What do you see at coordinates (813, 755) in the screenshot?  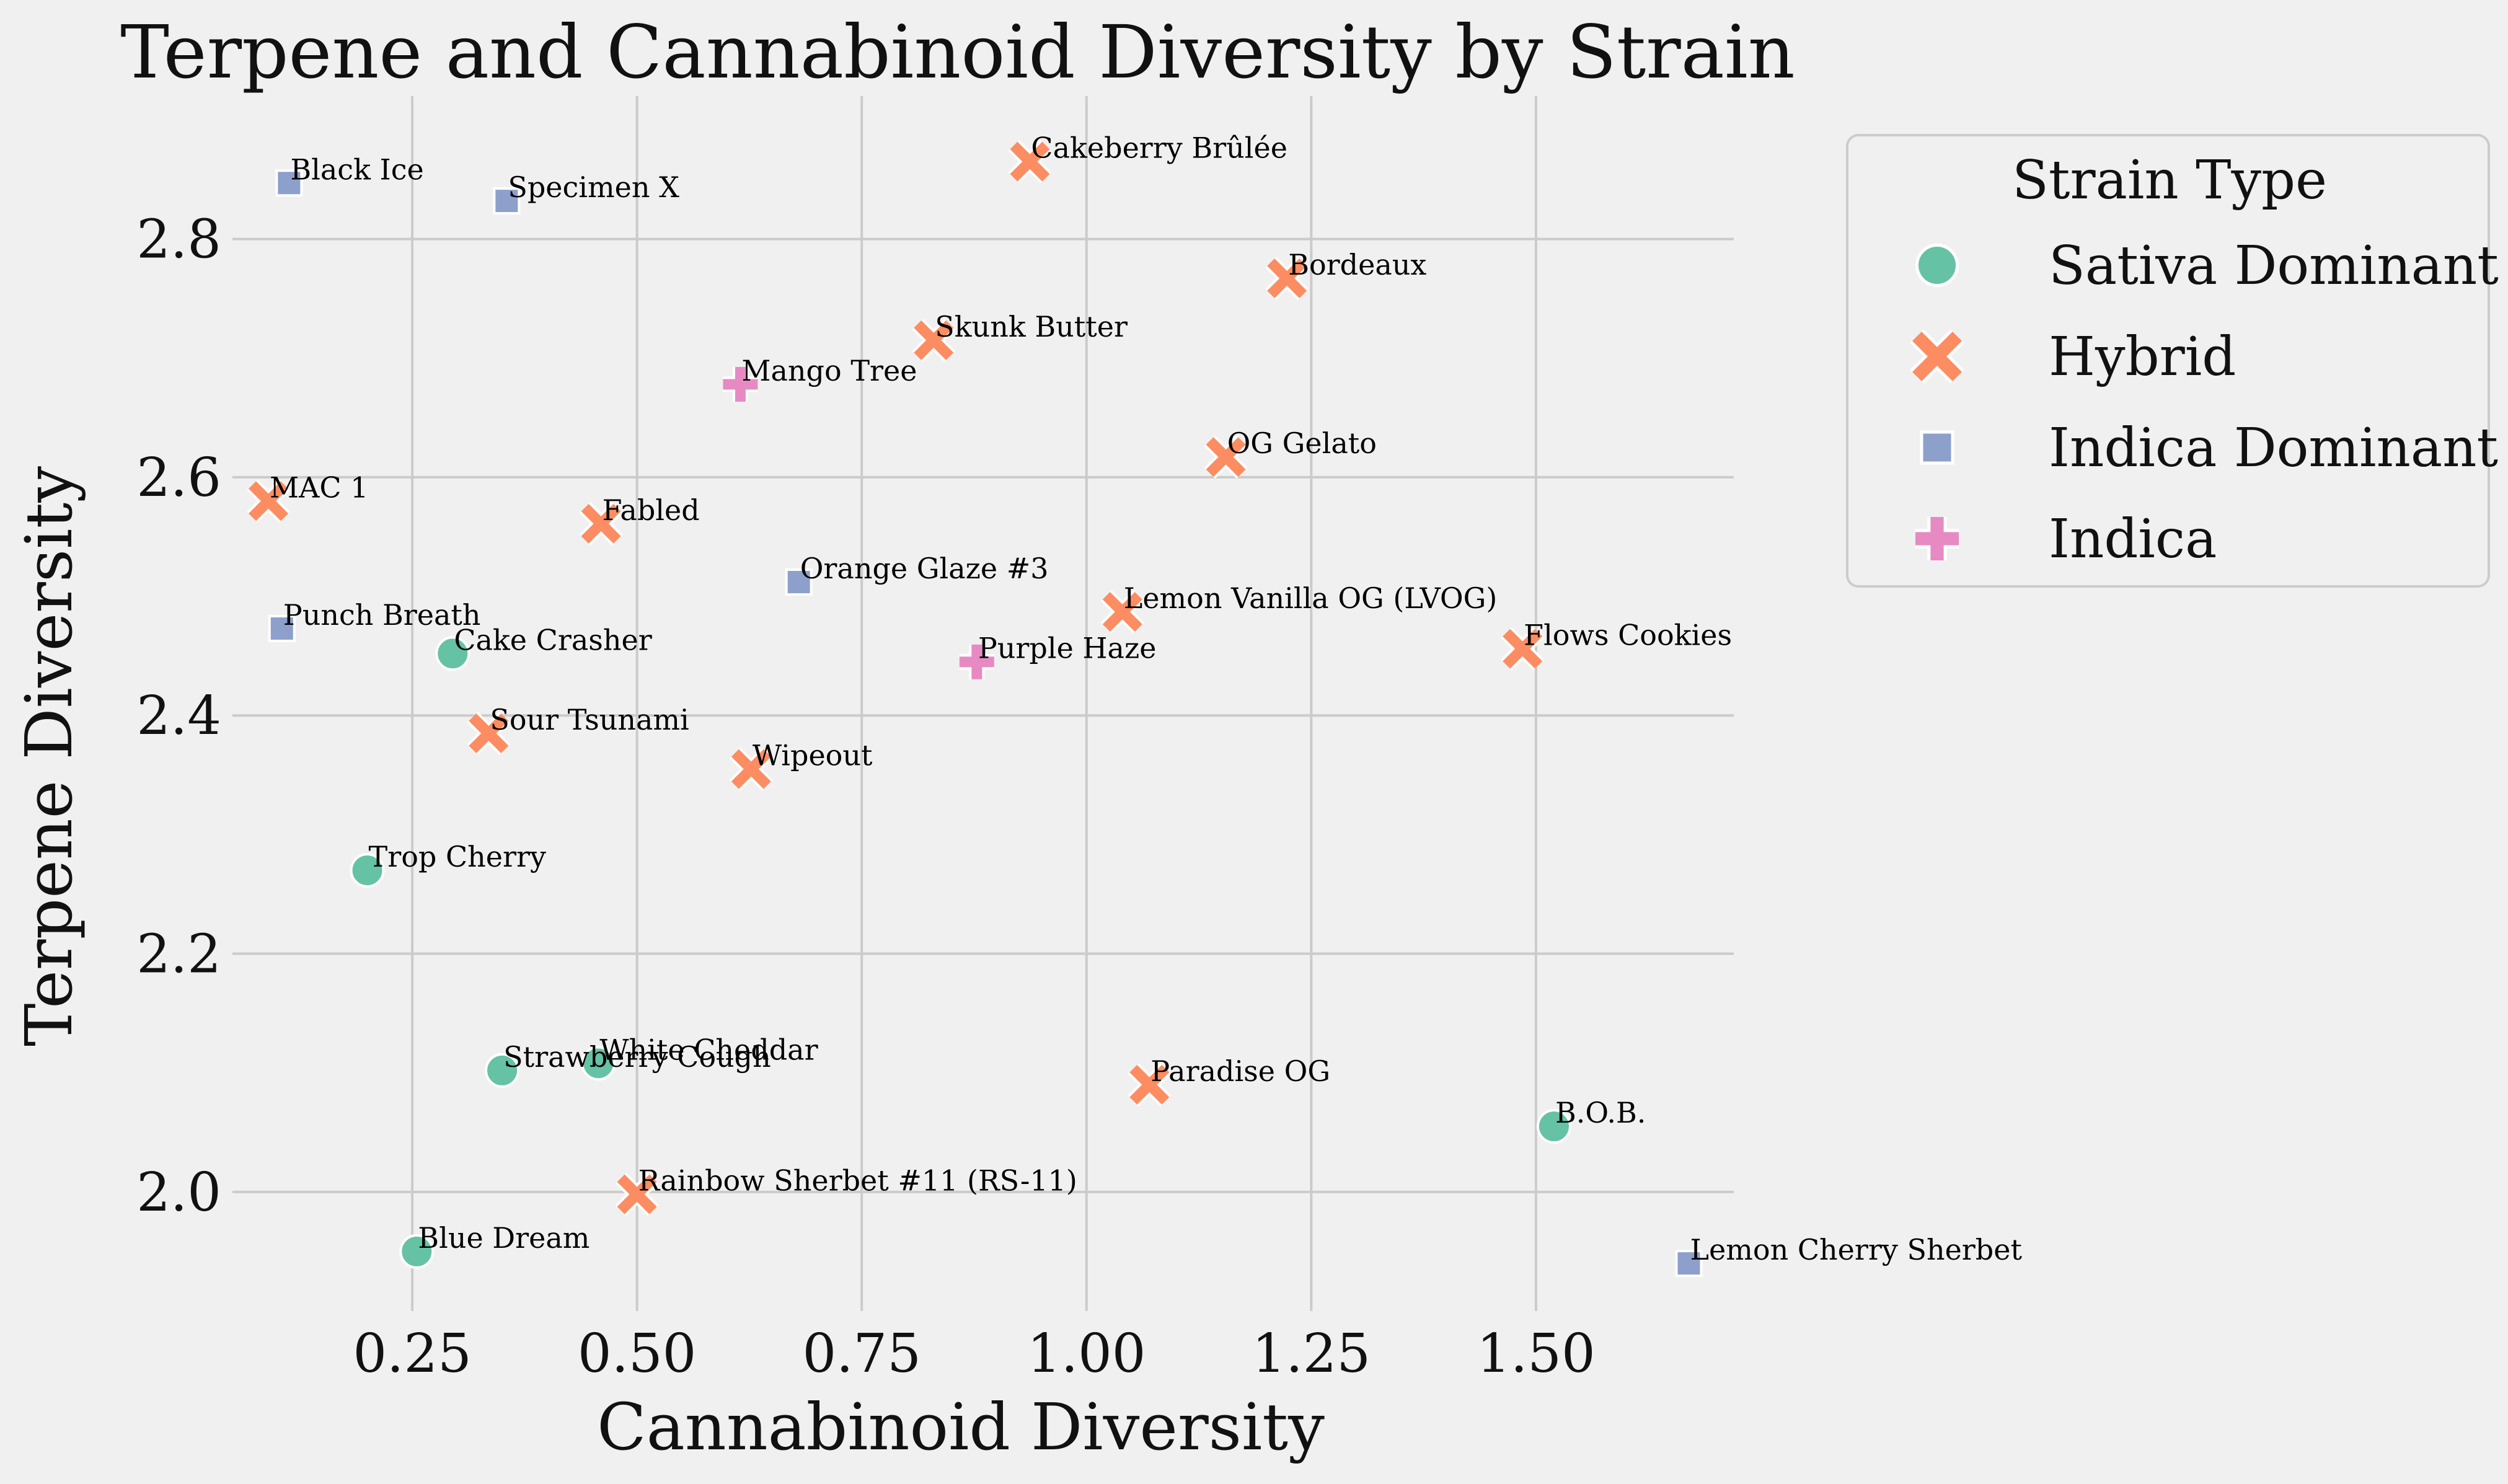 I see `point-label: Wipeout` at bounding box center [813, 755].